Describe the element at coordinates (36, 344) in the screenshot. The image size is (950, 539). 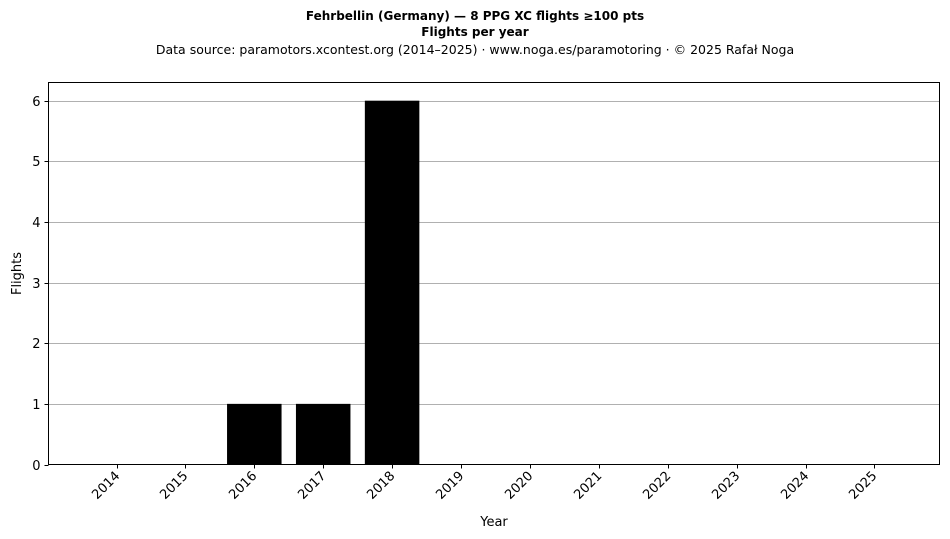
I see `y-tick-label: 2` at that location.